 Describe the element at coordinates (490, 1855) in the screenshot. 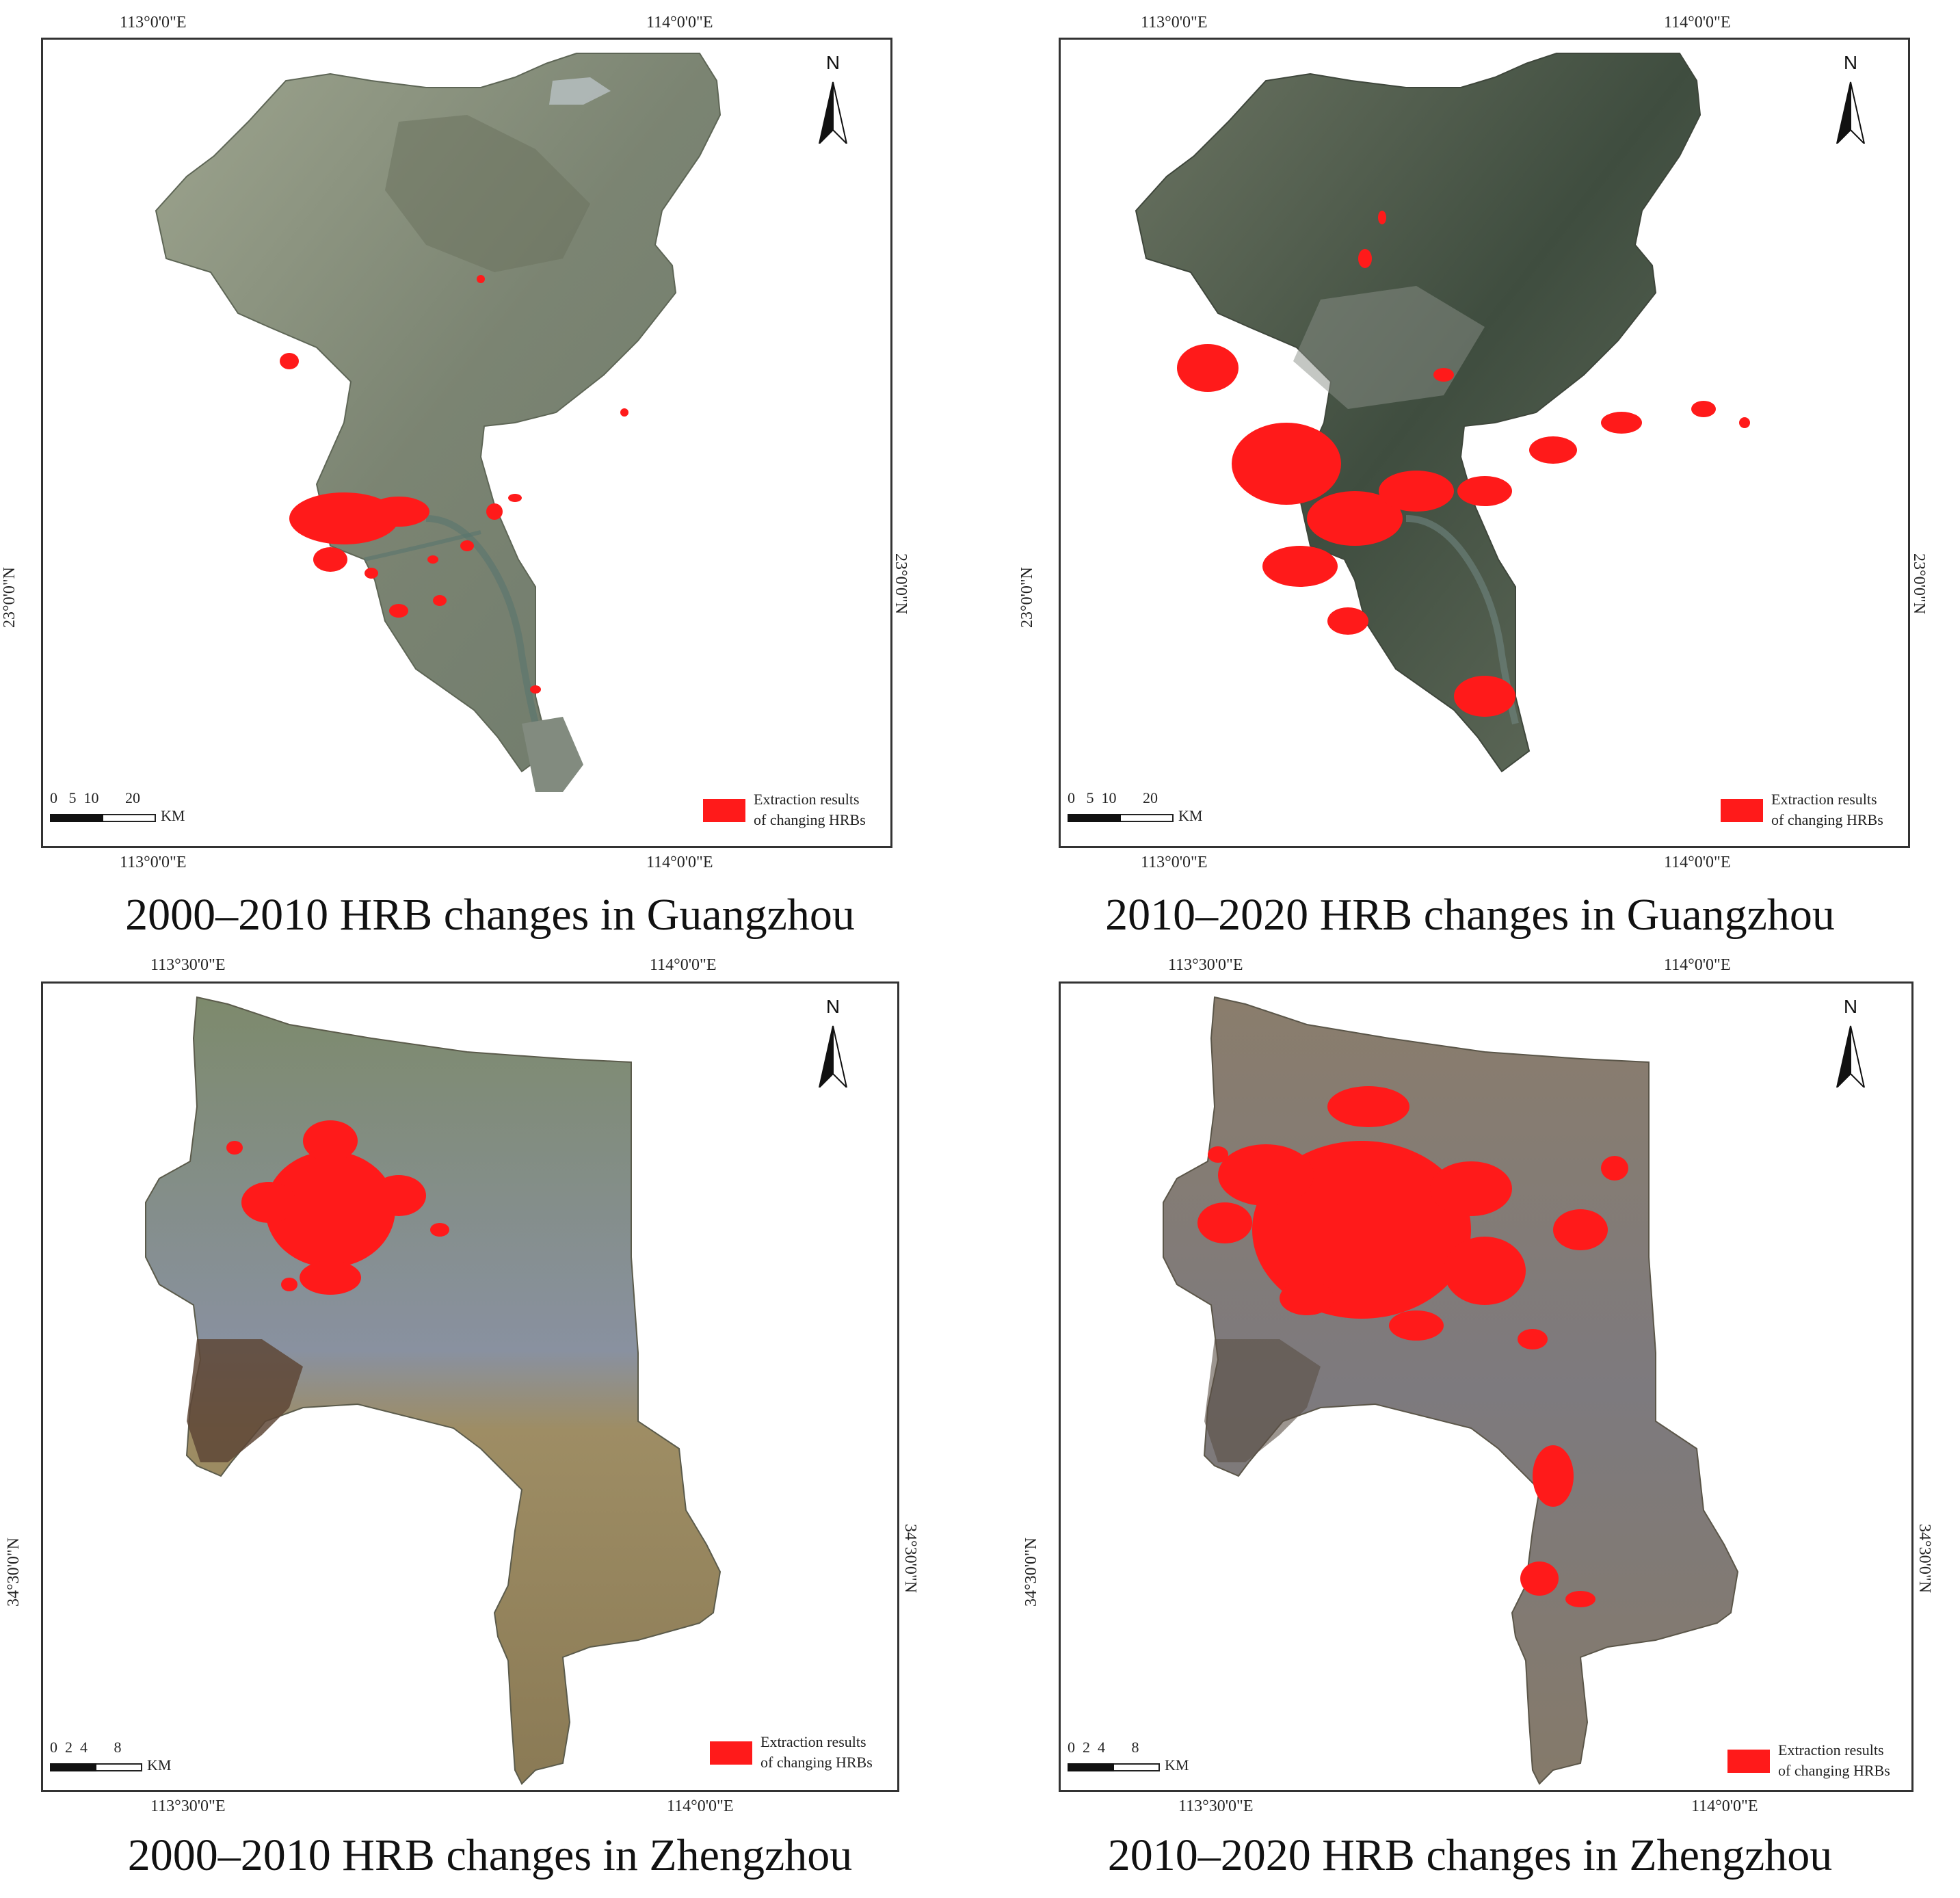

I see `caption: 2000–2010 HRB changes in Zhengzhou` at that location.